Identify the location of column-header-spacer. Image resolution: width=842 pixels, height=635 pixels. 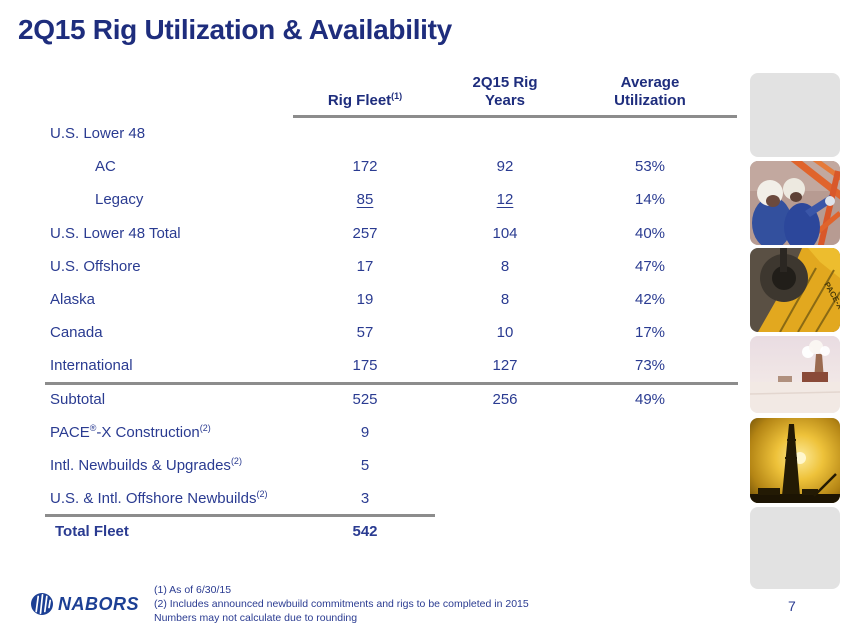
(172, 113).